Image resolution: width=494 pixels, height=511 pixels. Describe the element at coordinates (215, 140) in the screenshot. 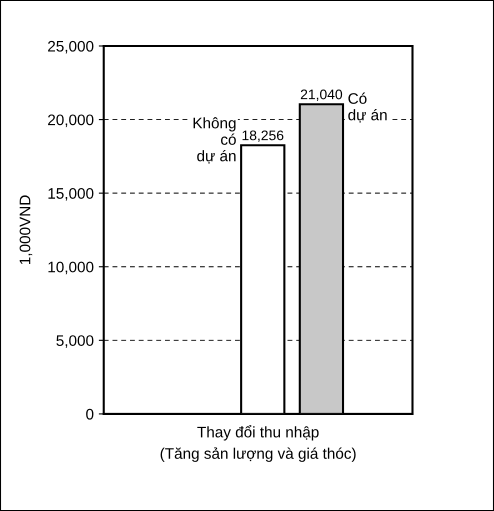

I see `series-label: Không có dự án` at that location.